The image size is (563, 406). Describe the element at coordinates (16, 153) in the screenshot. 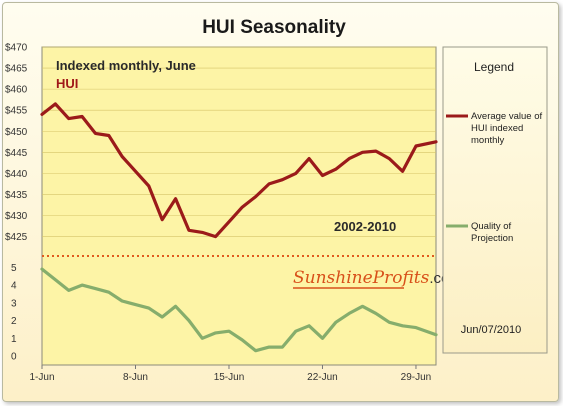

I see `upper-y-tick-label: $445` at that location.